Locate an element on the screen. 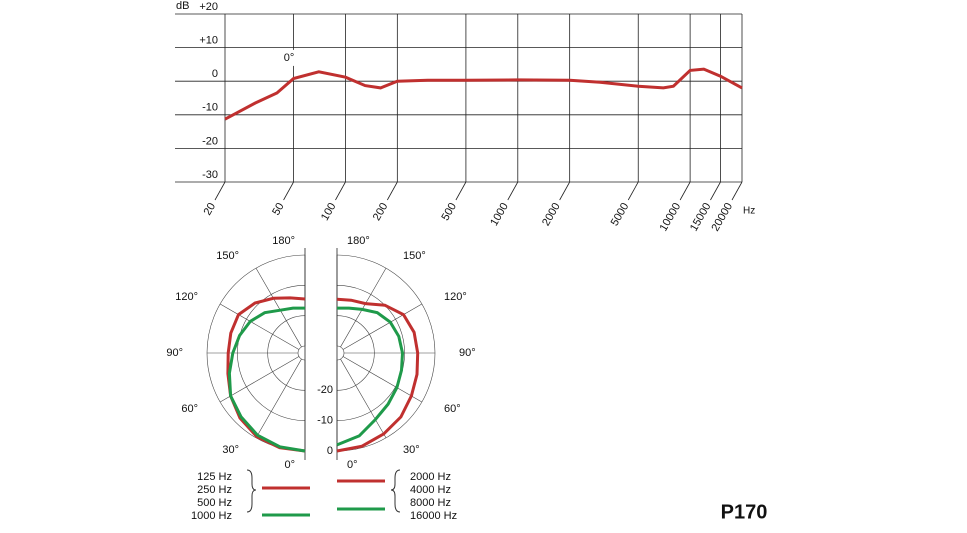 The image size is (967, 533). x-axis-label: Hz is located at coordinates (749, 211).